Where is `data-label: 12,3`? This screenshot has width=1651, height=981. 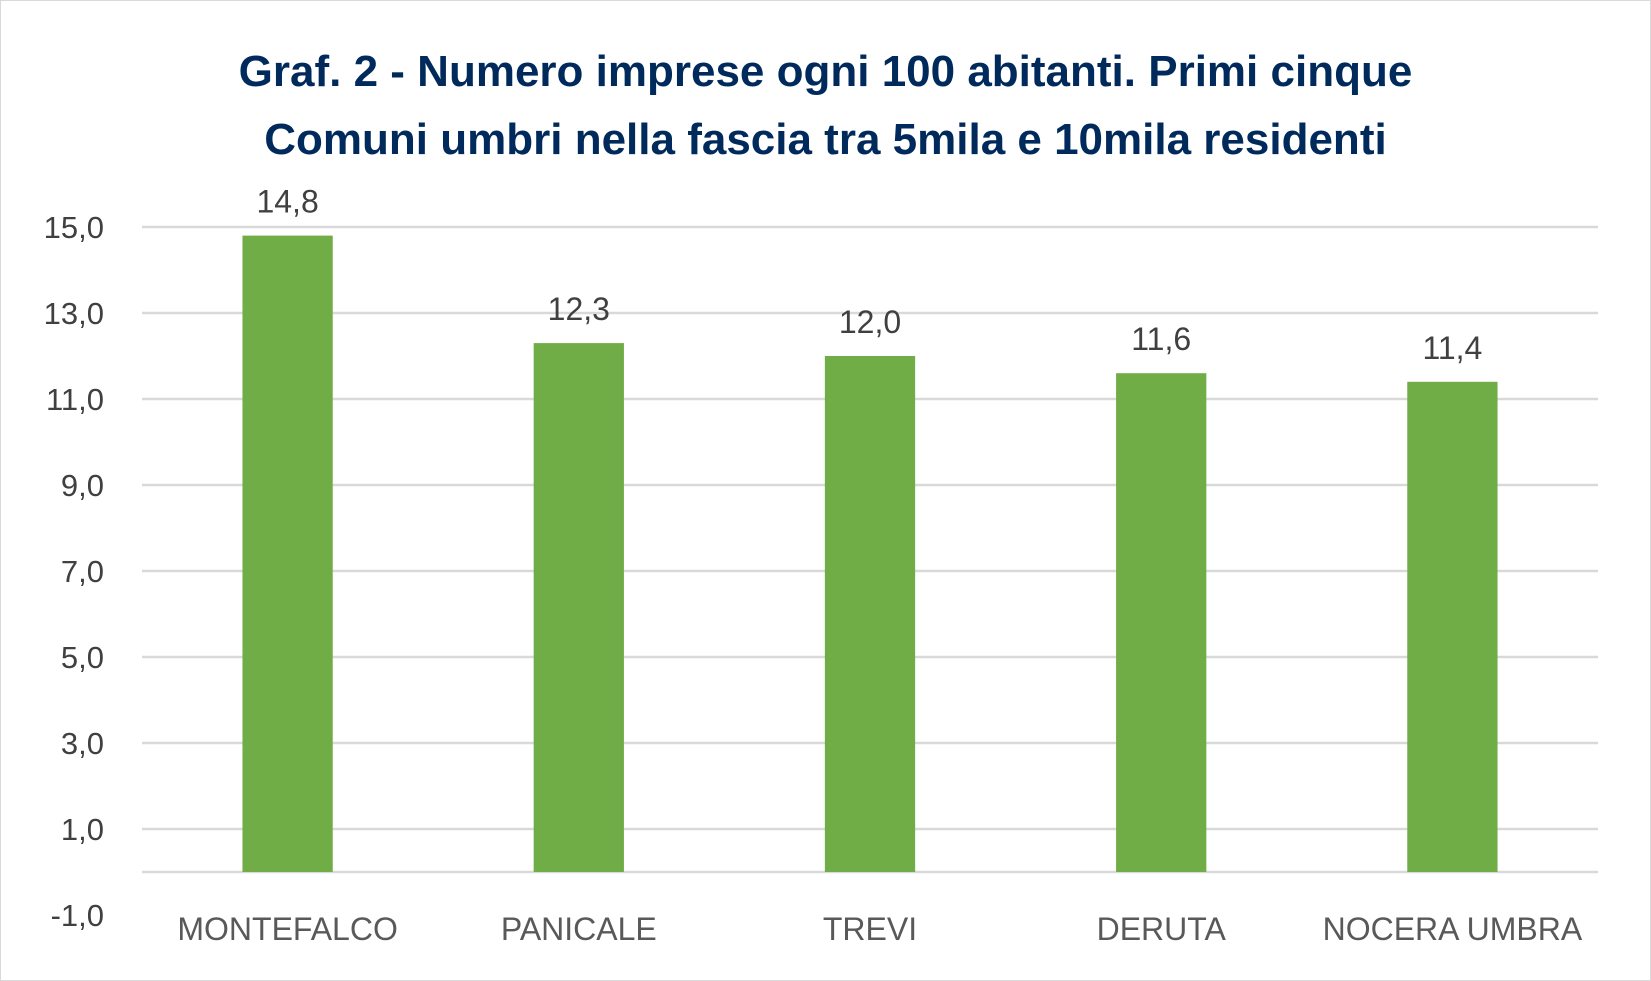 data-label: 12,3 is located at coordinates (579, 309).